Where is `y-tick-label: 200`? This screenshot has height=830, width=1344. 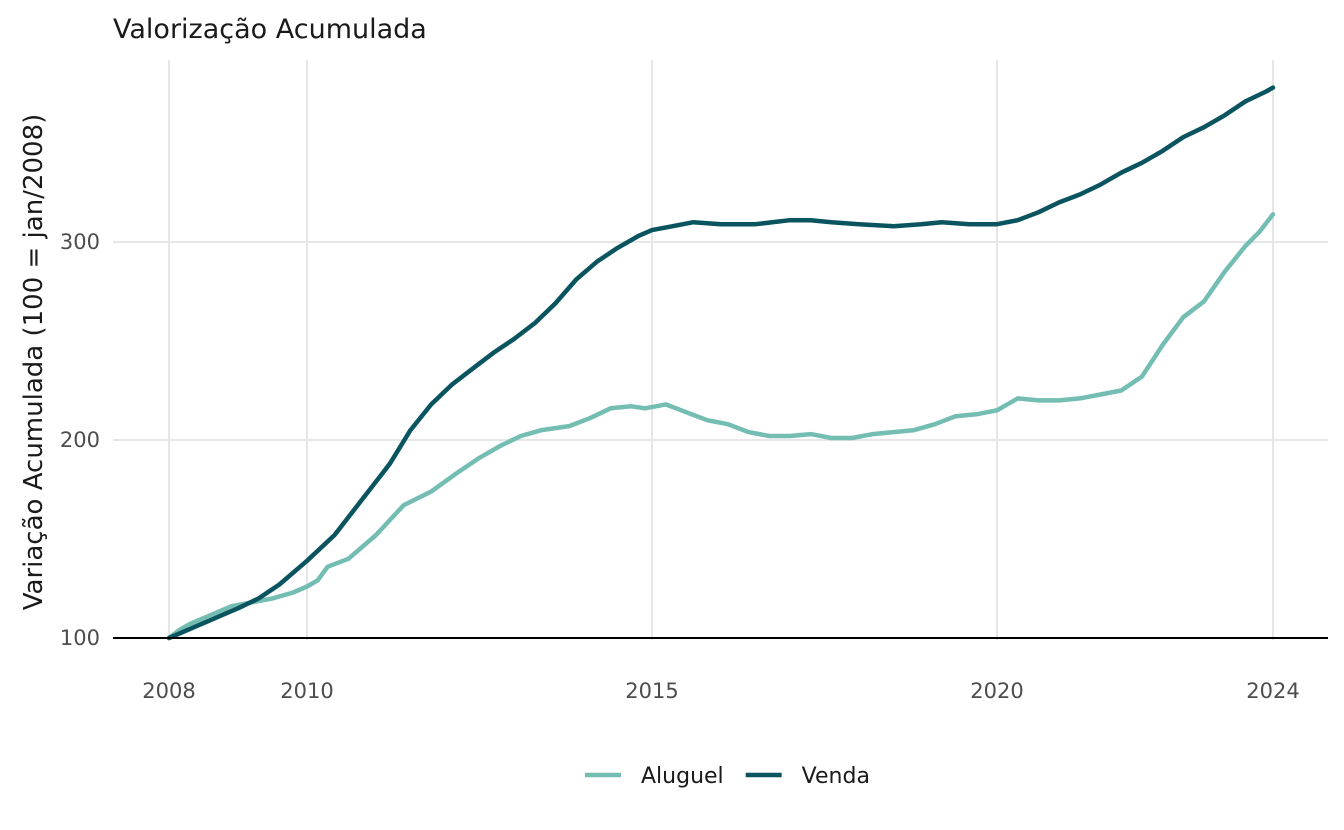
y-tick-label: 200 is located at coordinates (80, 440).